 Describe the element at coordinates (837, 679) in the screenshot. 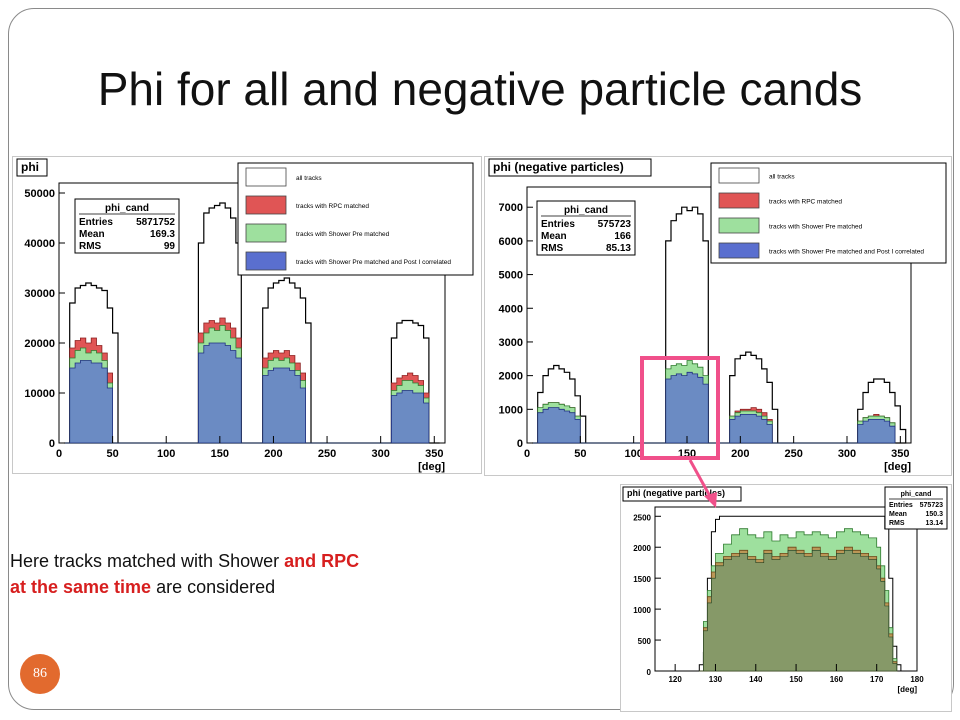

I see `x-tick-label: 160` at that location.